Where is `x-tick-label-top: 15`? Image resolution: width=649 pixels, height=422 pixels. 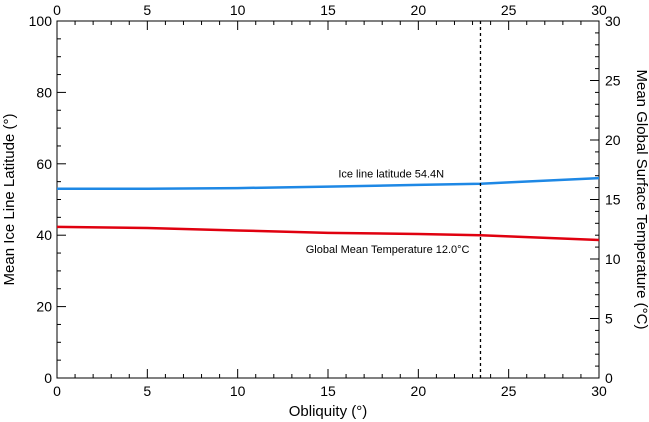
x-tick-label-top: 15 is located at coordinates (328, 10).